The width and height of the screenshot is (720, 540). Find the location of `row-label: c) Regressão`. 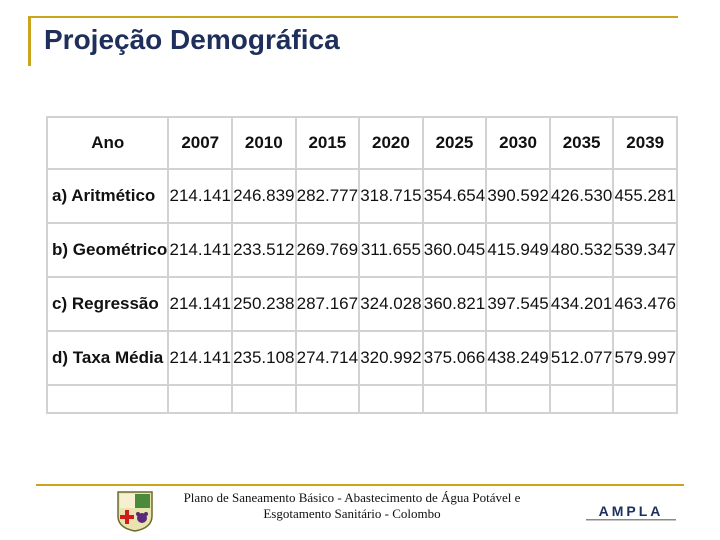

row-label: c) Regressão is located at coordinates (107, 304).